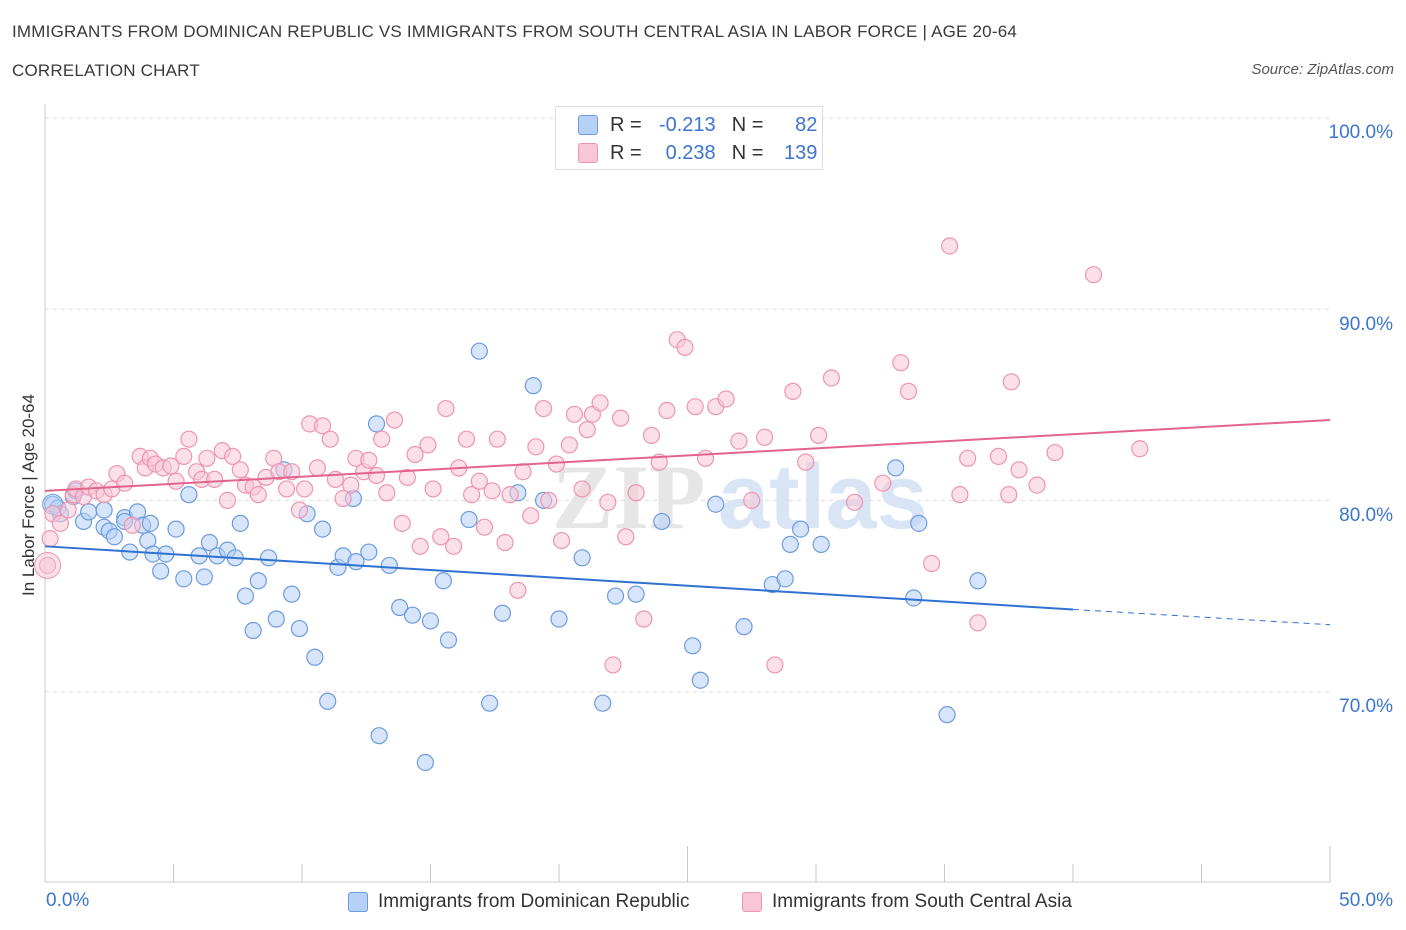  What do you see at coordinates (1360, 132) in the screenshot?
I see `y-tick-label-100: 100.0%` at bounding box center [1360, 132].